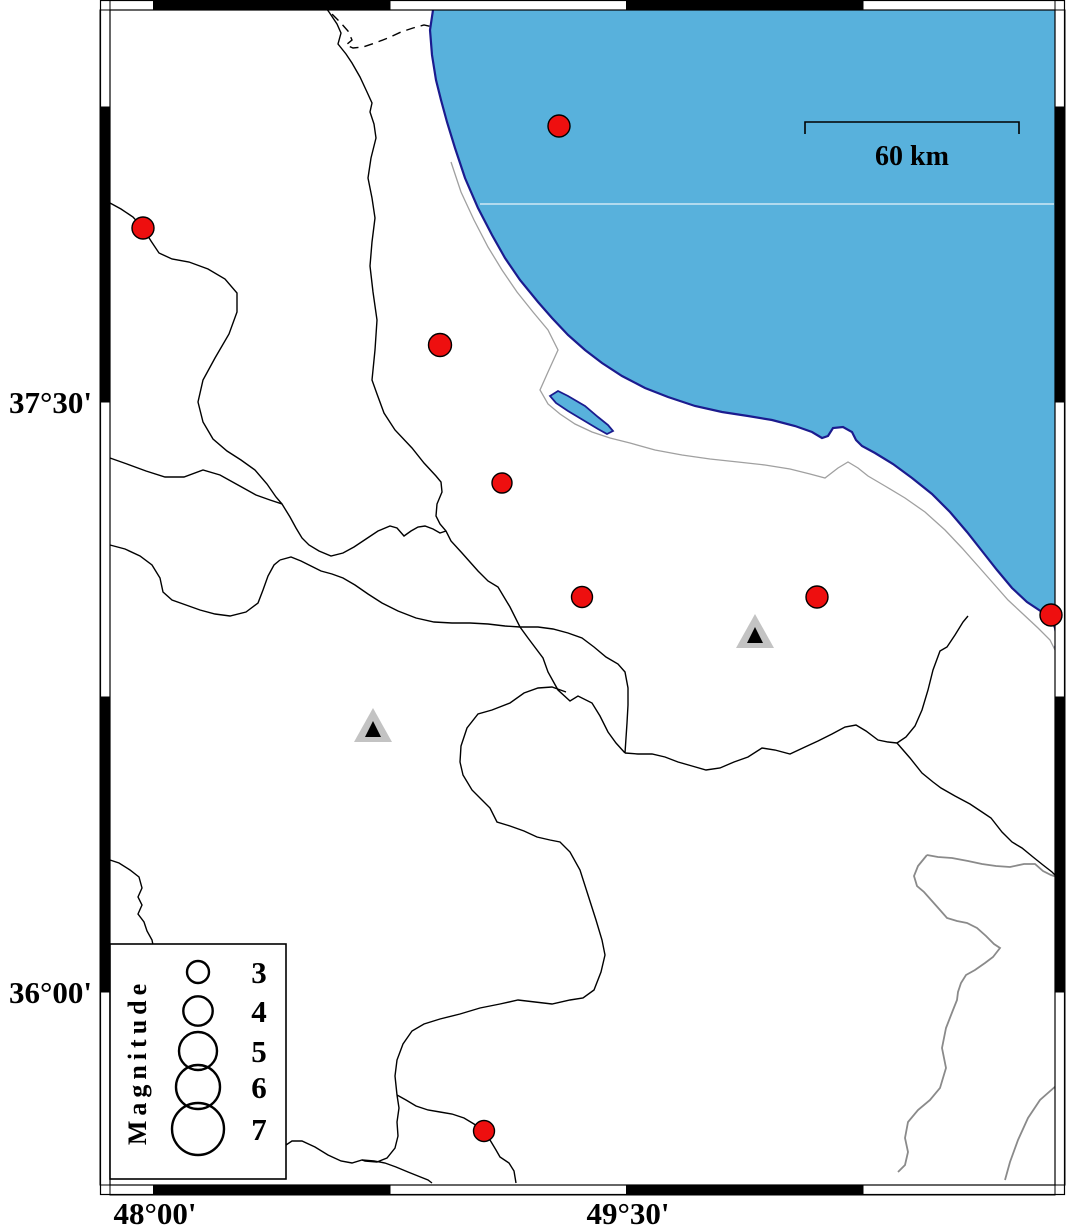 The image size is (1066, 1229). I want to click on legend-magnitude-value: 3, so click(259, 972).